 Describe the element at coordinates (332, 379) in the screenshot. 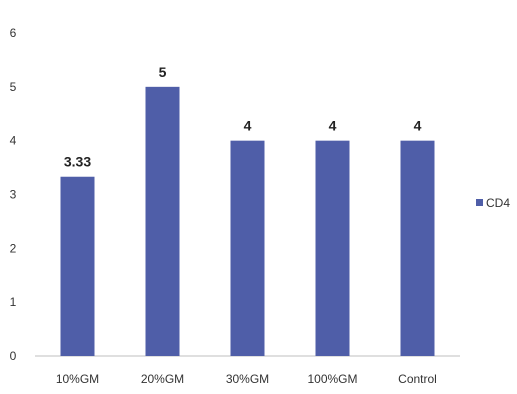

I see `x-tick-label: 100%GM` at that location.